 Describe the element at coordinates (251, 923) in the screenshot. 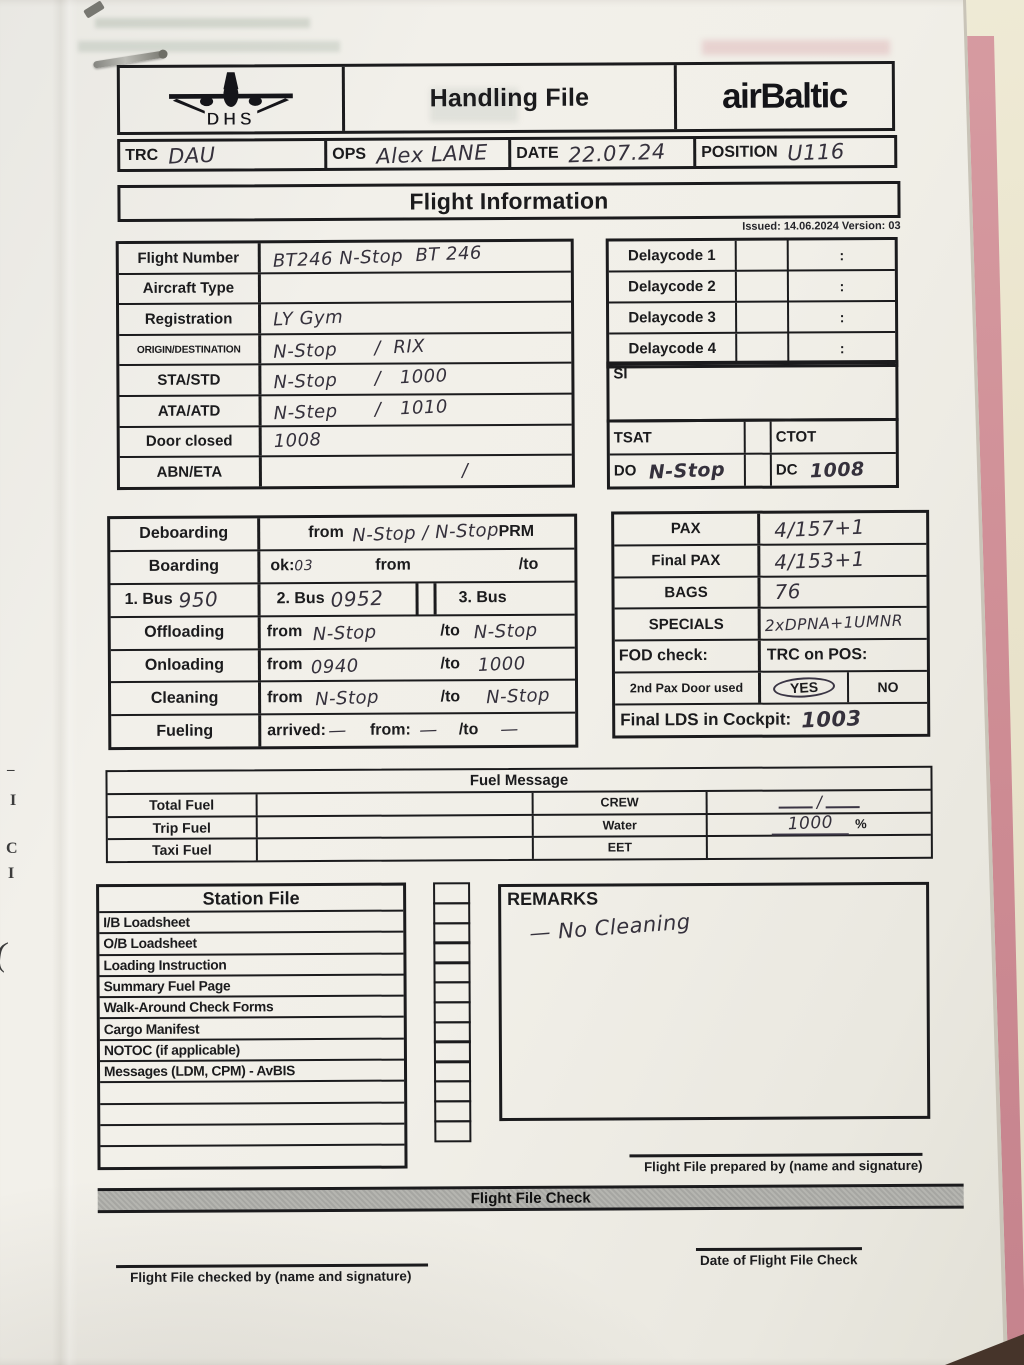

I see `station-file-item: I/B Loadsheet` at that location.